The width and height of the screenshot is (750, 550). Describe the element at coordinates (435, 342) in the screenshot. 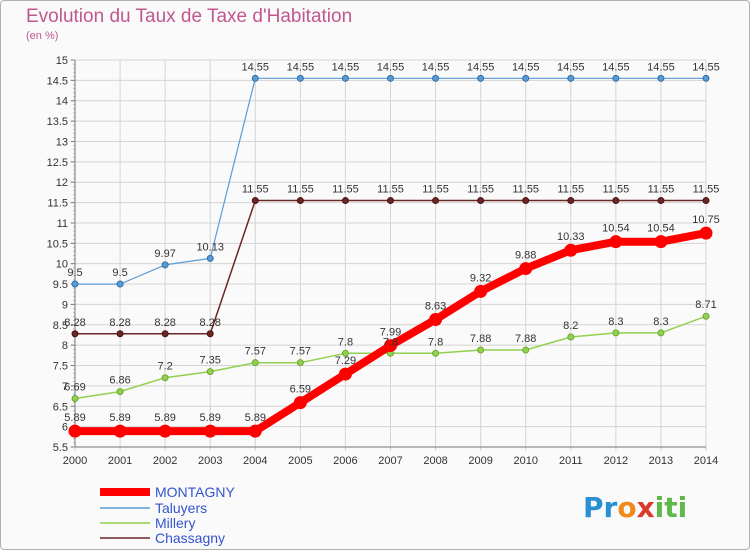

I see `data-label: 7.8` at that location.